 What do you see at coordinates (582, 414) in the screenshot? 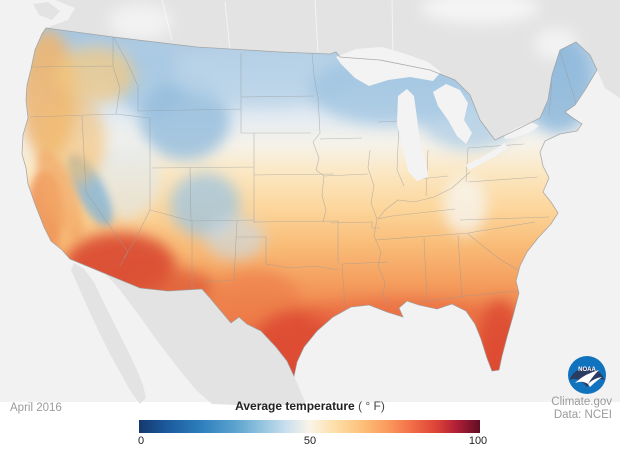
I see `credit-data-source: Data: NCEI` at bounding box center [582, 414].